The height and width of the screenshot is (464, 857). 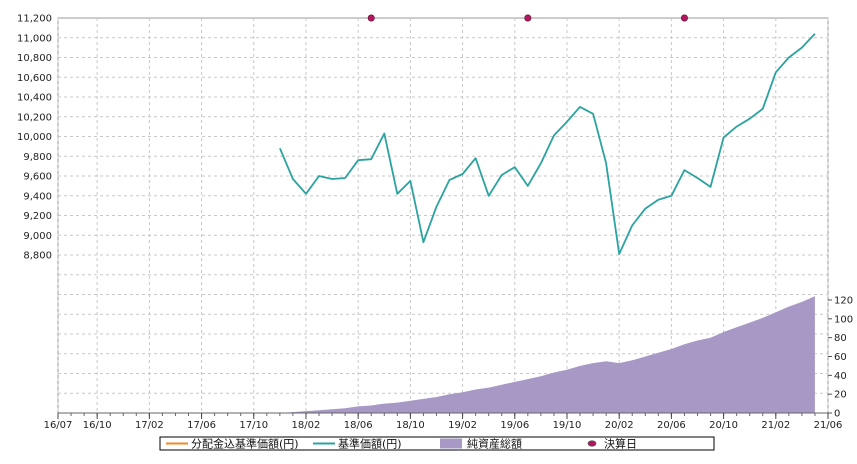 I want to click on x-tick-label: 18/06, so click(x=358, y=425).